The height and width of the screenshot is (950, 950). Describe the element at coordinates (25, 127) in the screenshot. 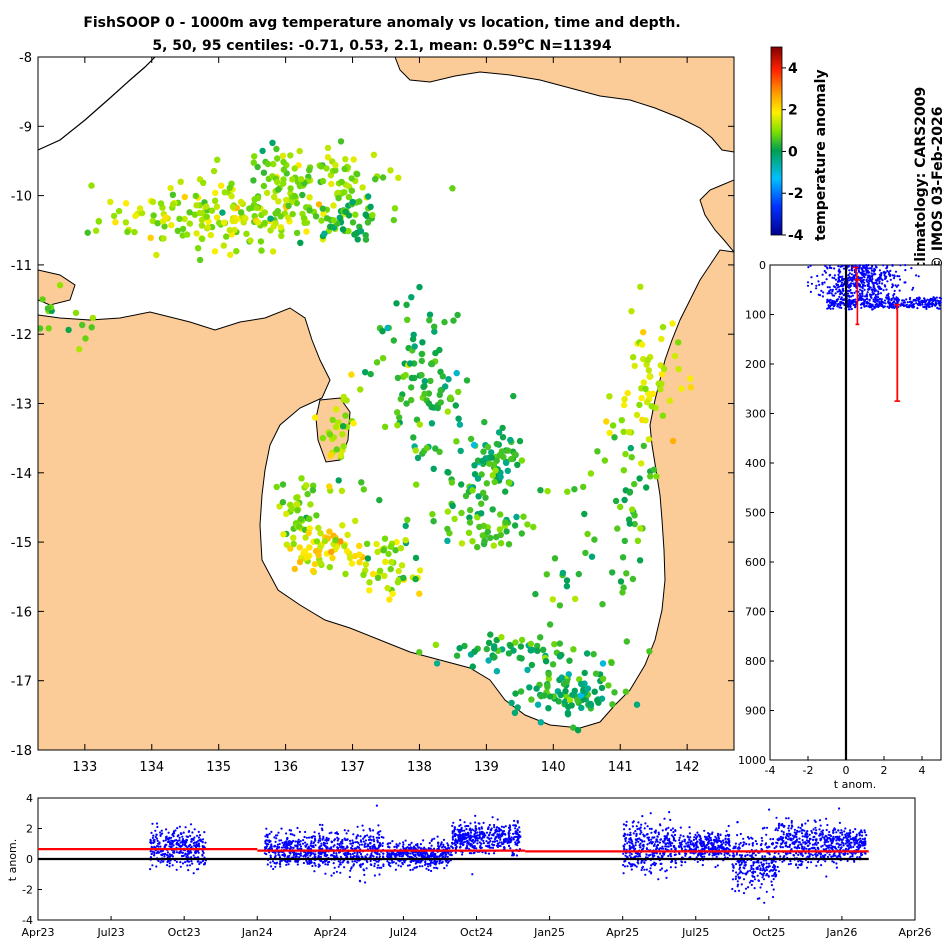

I see `map-ytick-label: -9` at that location.